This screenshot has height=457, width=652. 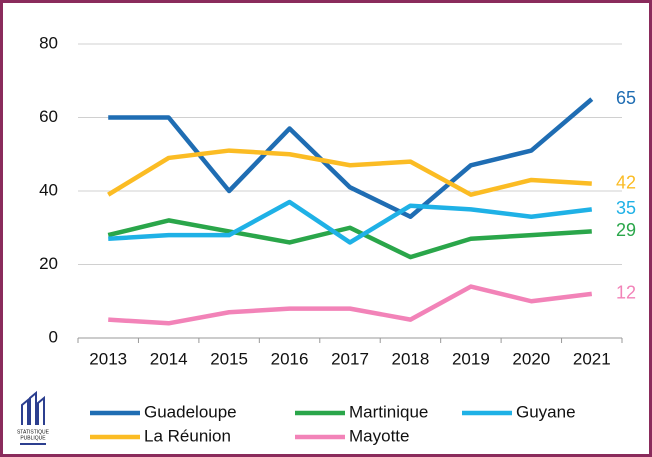 What do you see at coordinates (626, 98) in the screenshot?
I see `end-label: 65` at bounding box center [626, 98].